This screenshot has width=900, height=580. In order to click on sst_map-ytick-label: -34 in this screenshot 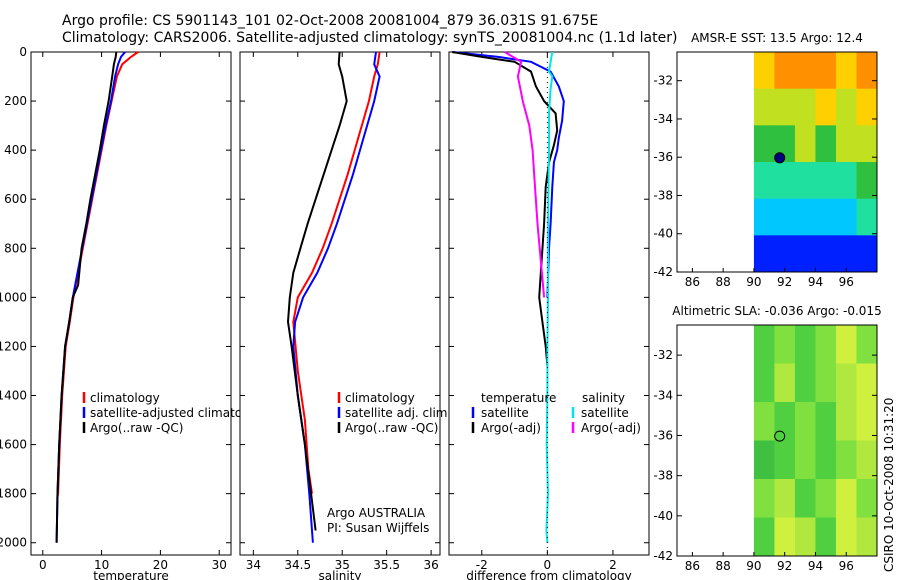, I will do `click(663, 119)`.